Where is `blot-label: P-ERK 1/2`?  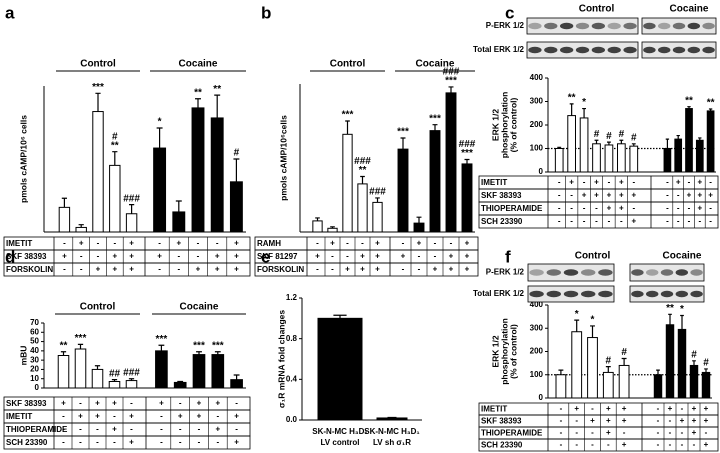
blot-label: P-ERK 1/2 is located at coordinates (505, 272).